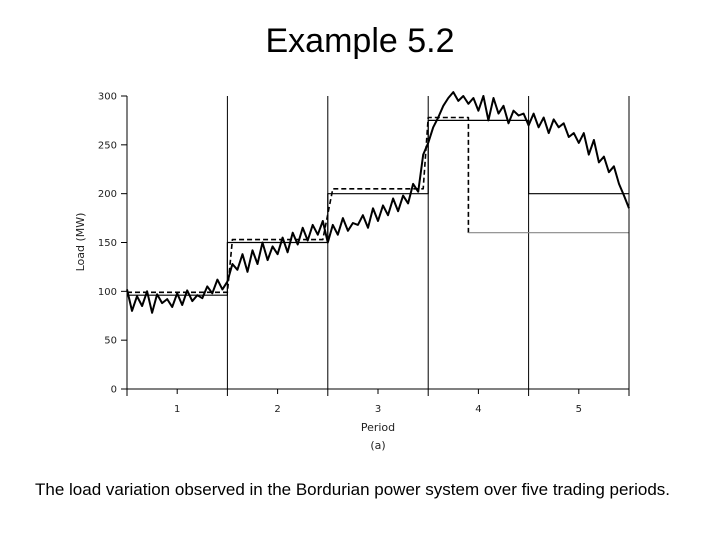 This screenshot has height=540, width=720. I want to click on x-axis: 1 2 3 4 5, so click(378, 402).